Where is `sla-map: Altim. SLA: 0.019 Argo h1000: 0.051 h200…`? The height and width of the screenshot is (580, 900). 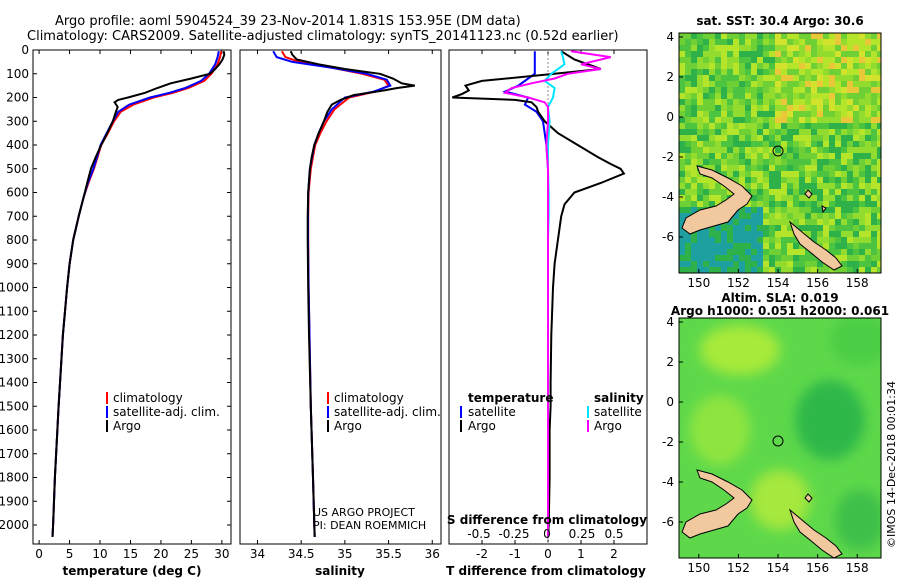 sla-map: Altim. SLA: 0.019 Argo h1000: 0.051 h200… is located at coordinates (775, 433).